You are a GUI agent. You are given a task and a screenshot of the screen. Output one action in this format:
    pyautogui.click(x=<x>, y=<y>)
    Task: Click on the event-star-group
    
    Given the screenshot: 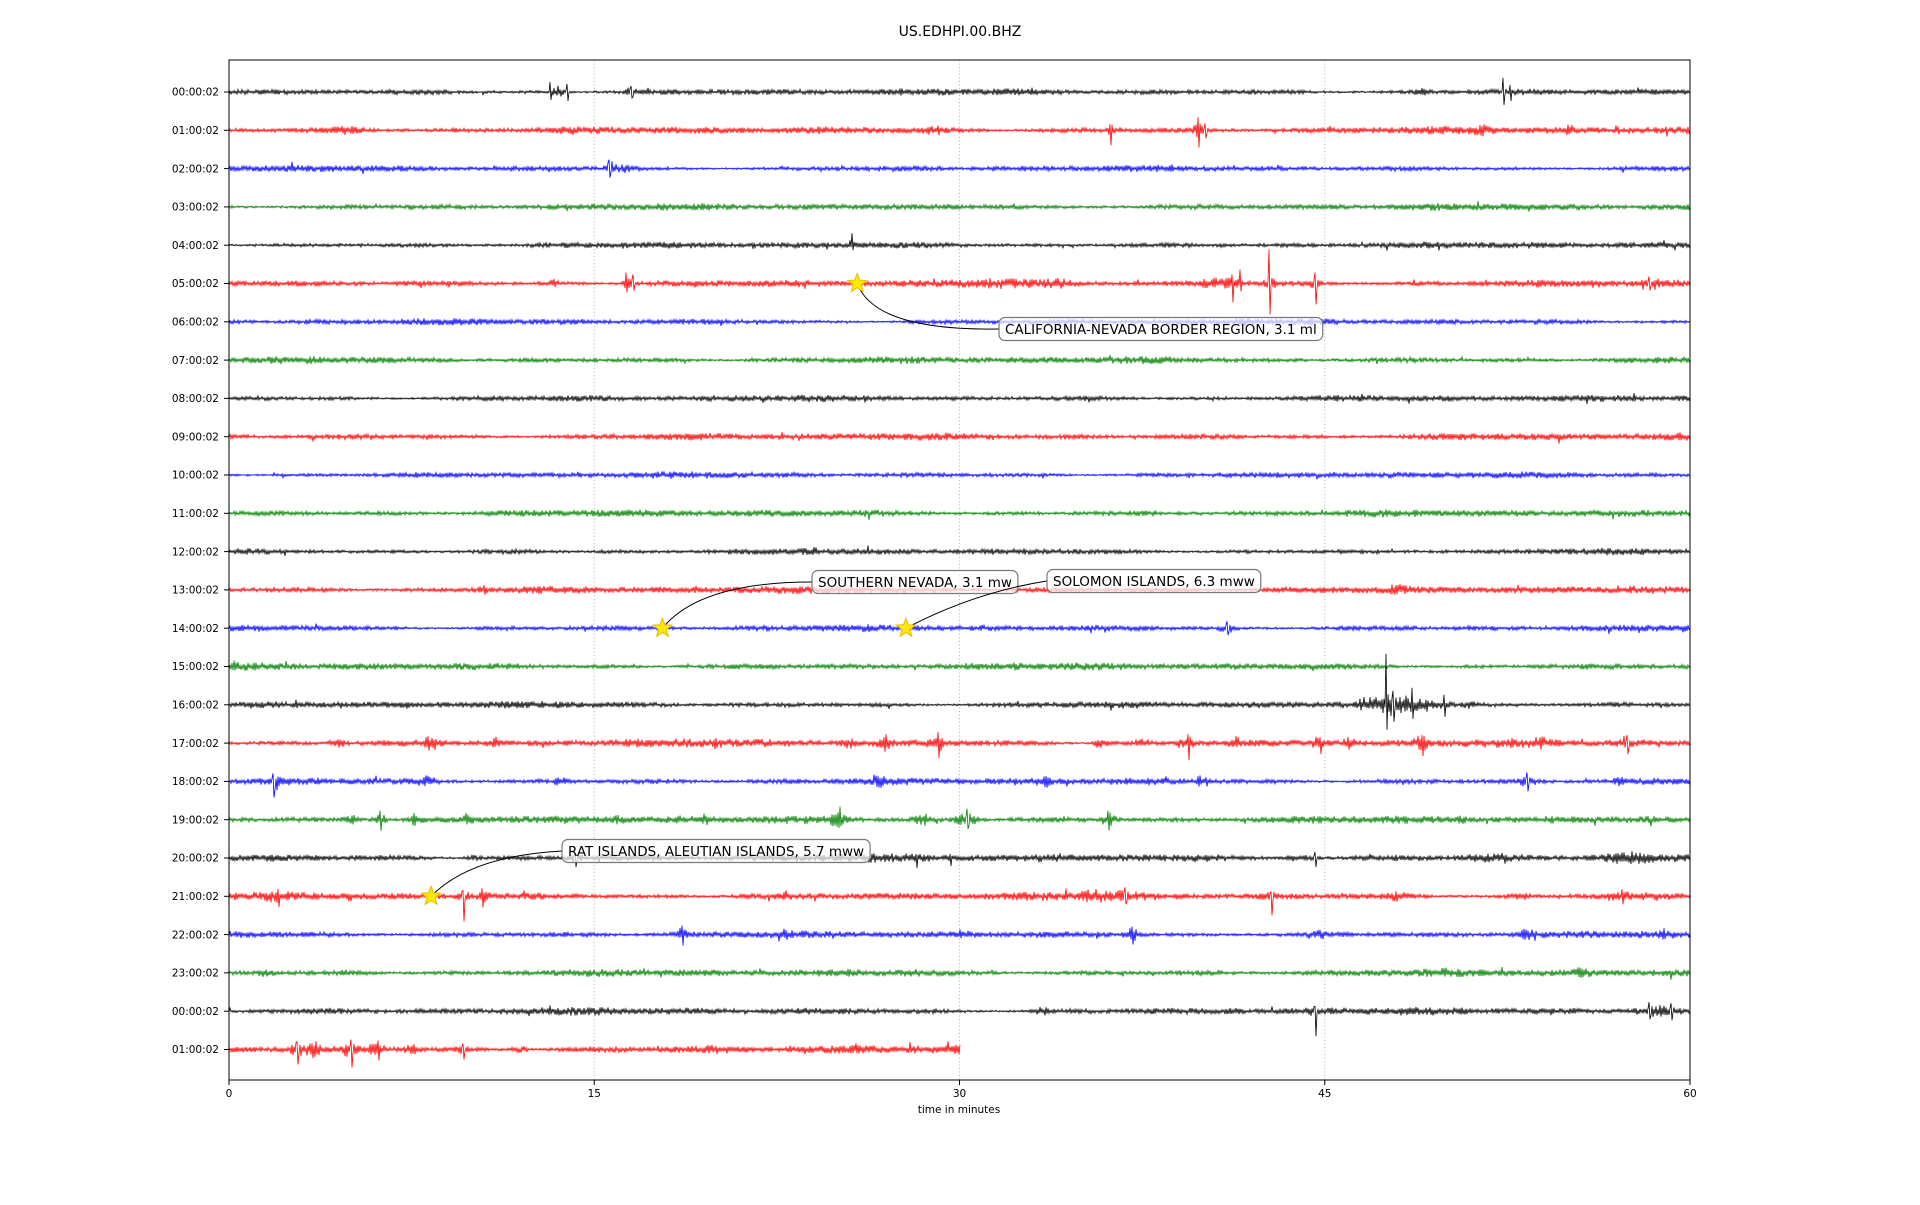 What is the action you would take?
    pyautogui.click(x=668, y=589)
    